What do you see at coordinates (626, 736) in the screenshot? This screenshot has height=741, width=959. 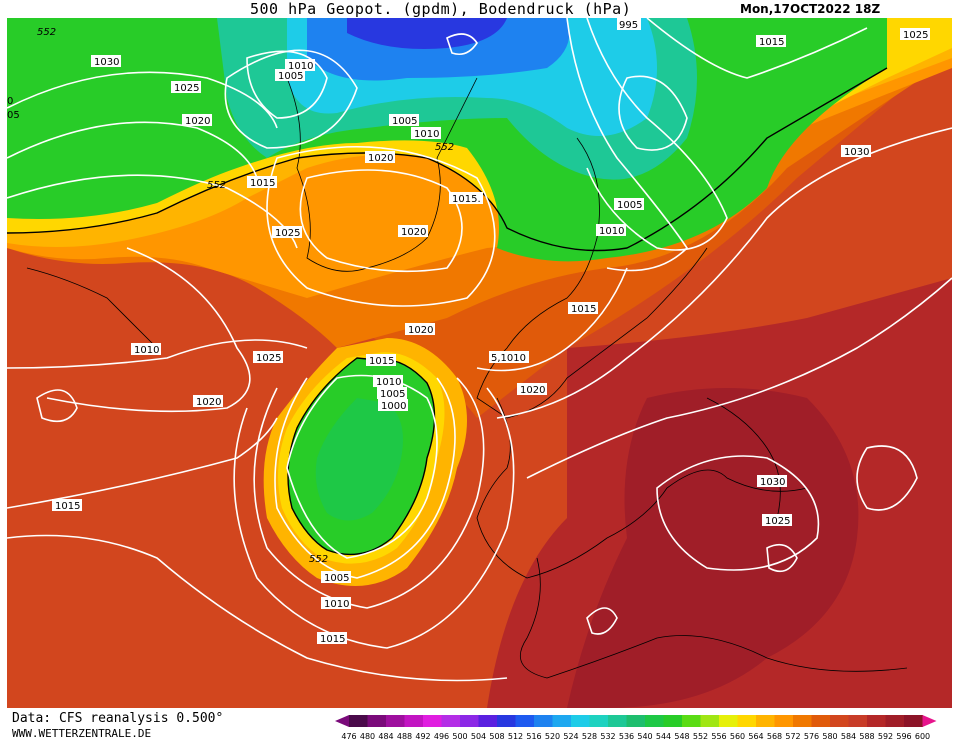 I see `legend-tick-label: 536` at bounding box center [626, 736].